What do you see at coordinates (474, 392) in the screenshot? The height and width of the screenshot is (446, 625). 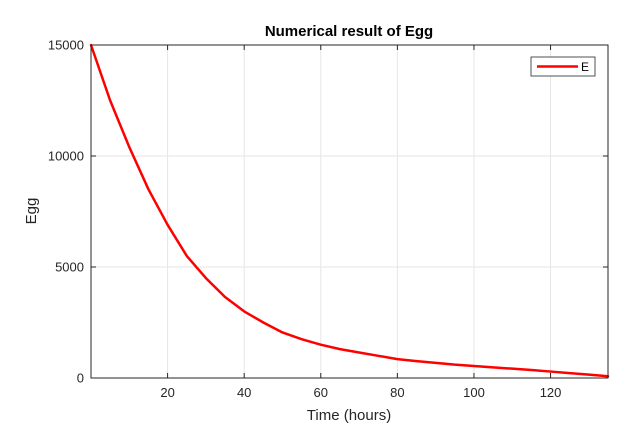 I see `x-tick-label: 100` at bounding box center [474, 392].